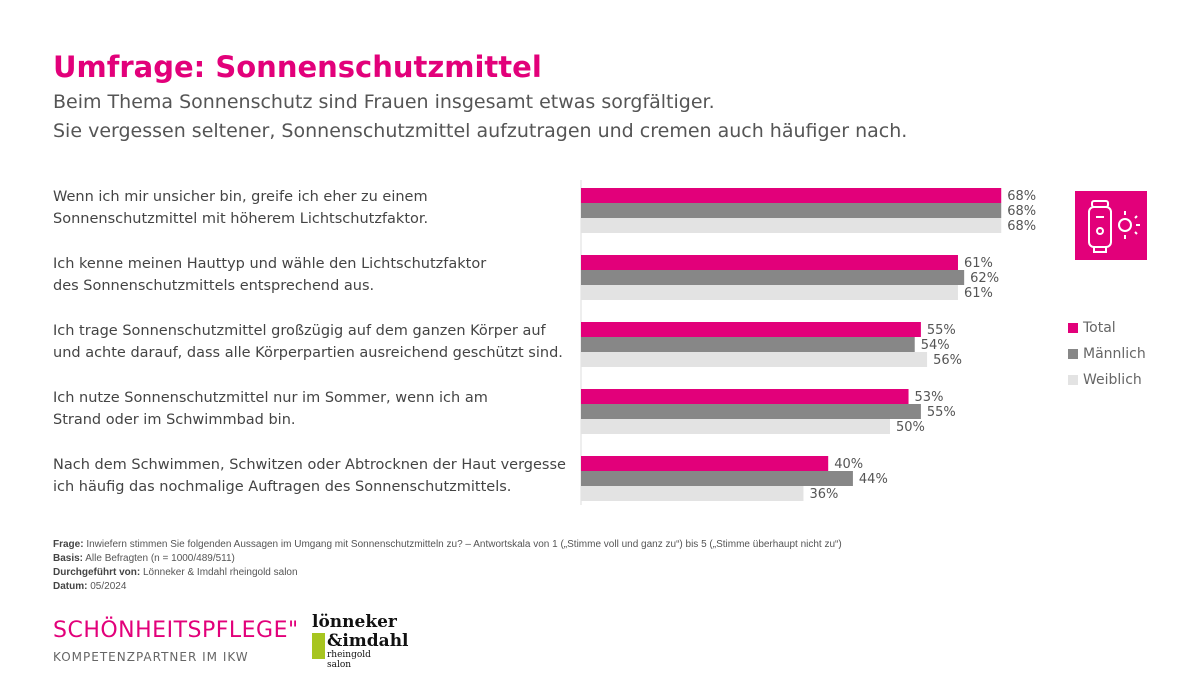 The image size is (1200, 675). I want to click on logo-line-3: rheingold salon, so click(349, 660).